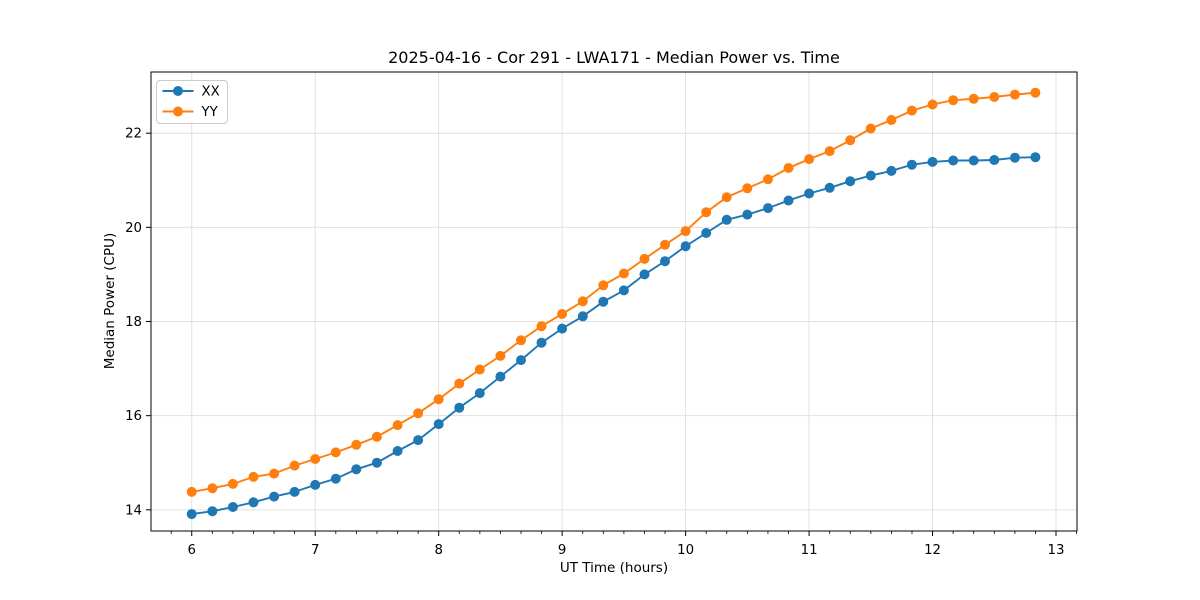  I want to click on legend-label: YY, so click(210, 112).